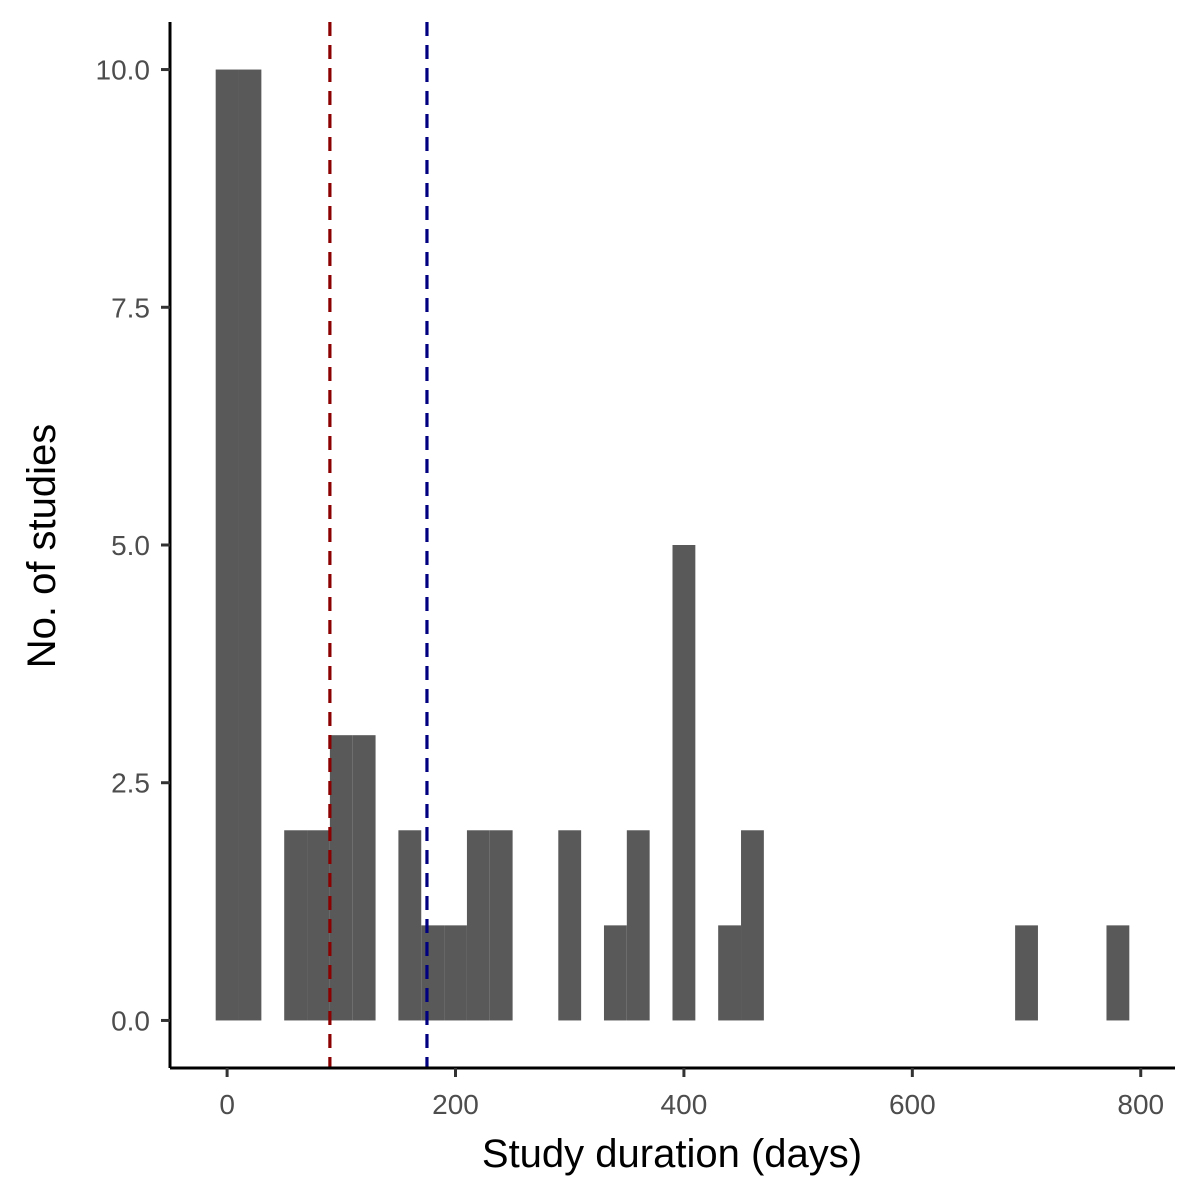 The height and width of the screenshot is (1200, 1200). Describe the element at coordinates (123, 70) in the screenshot. I see `y-tick-label: 10.0` at that location.